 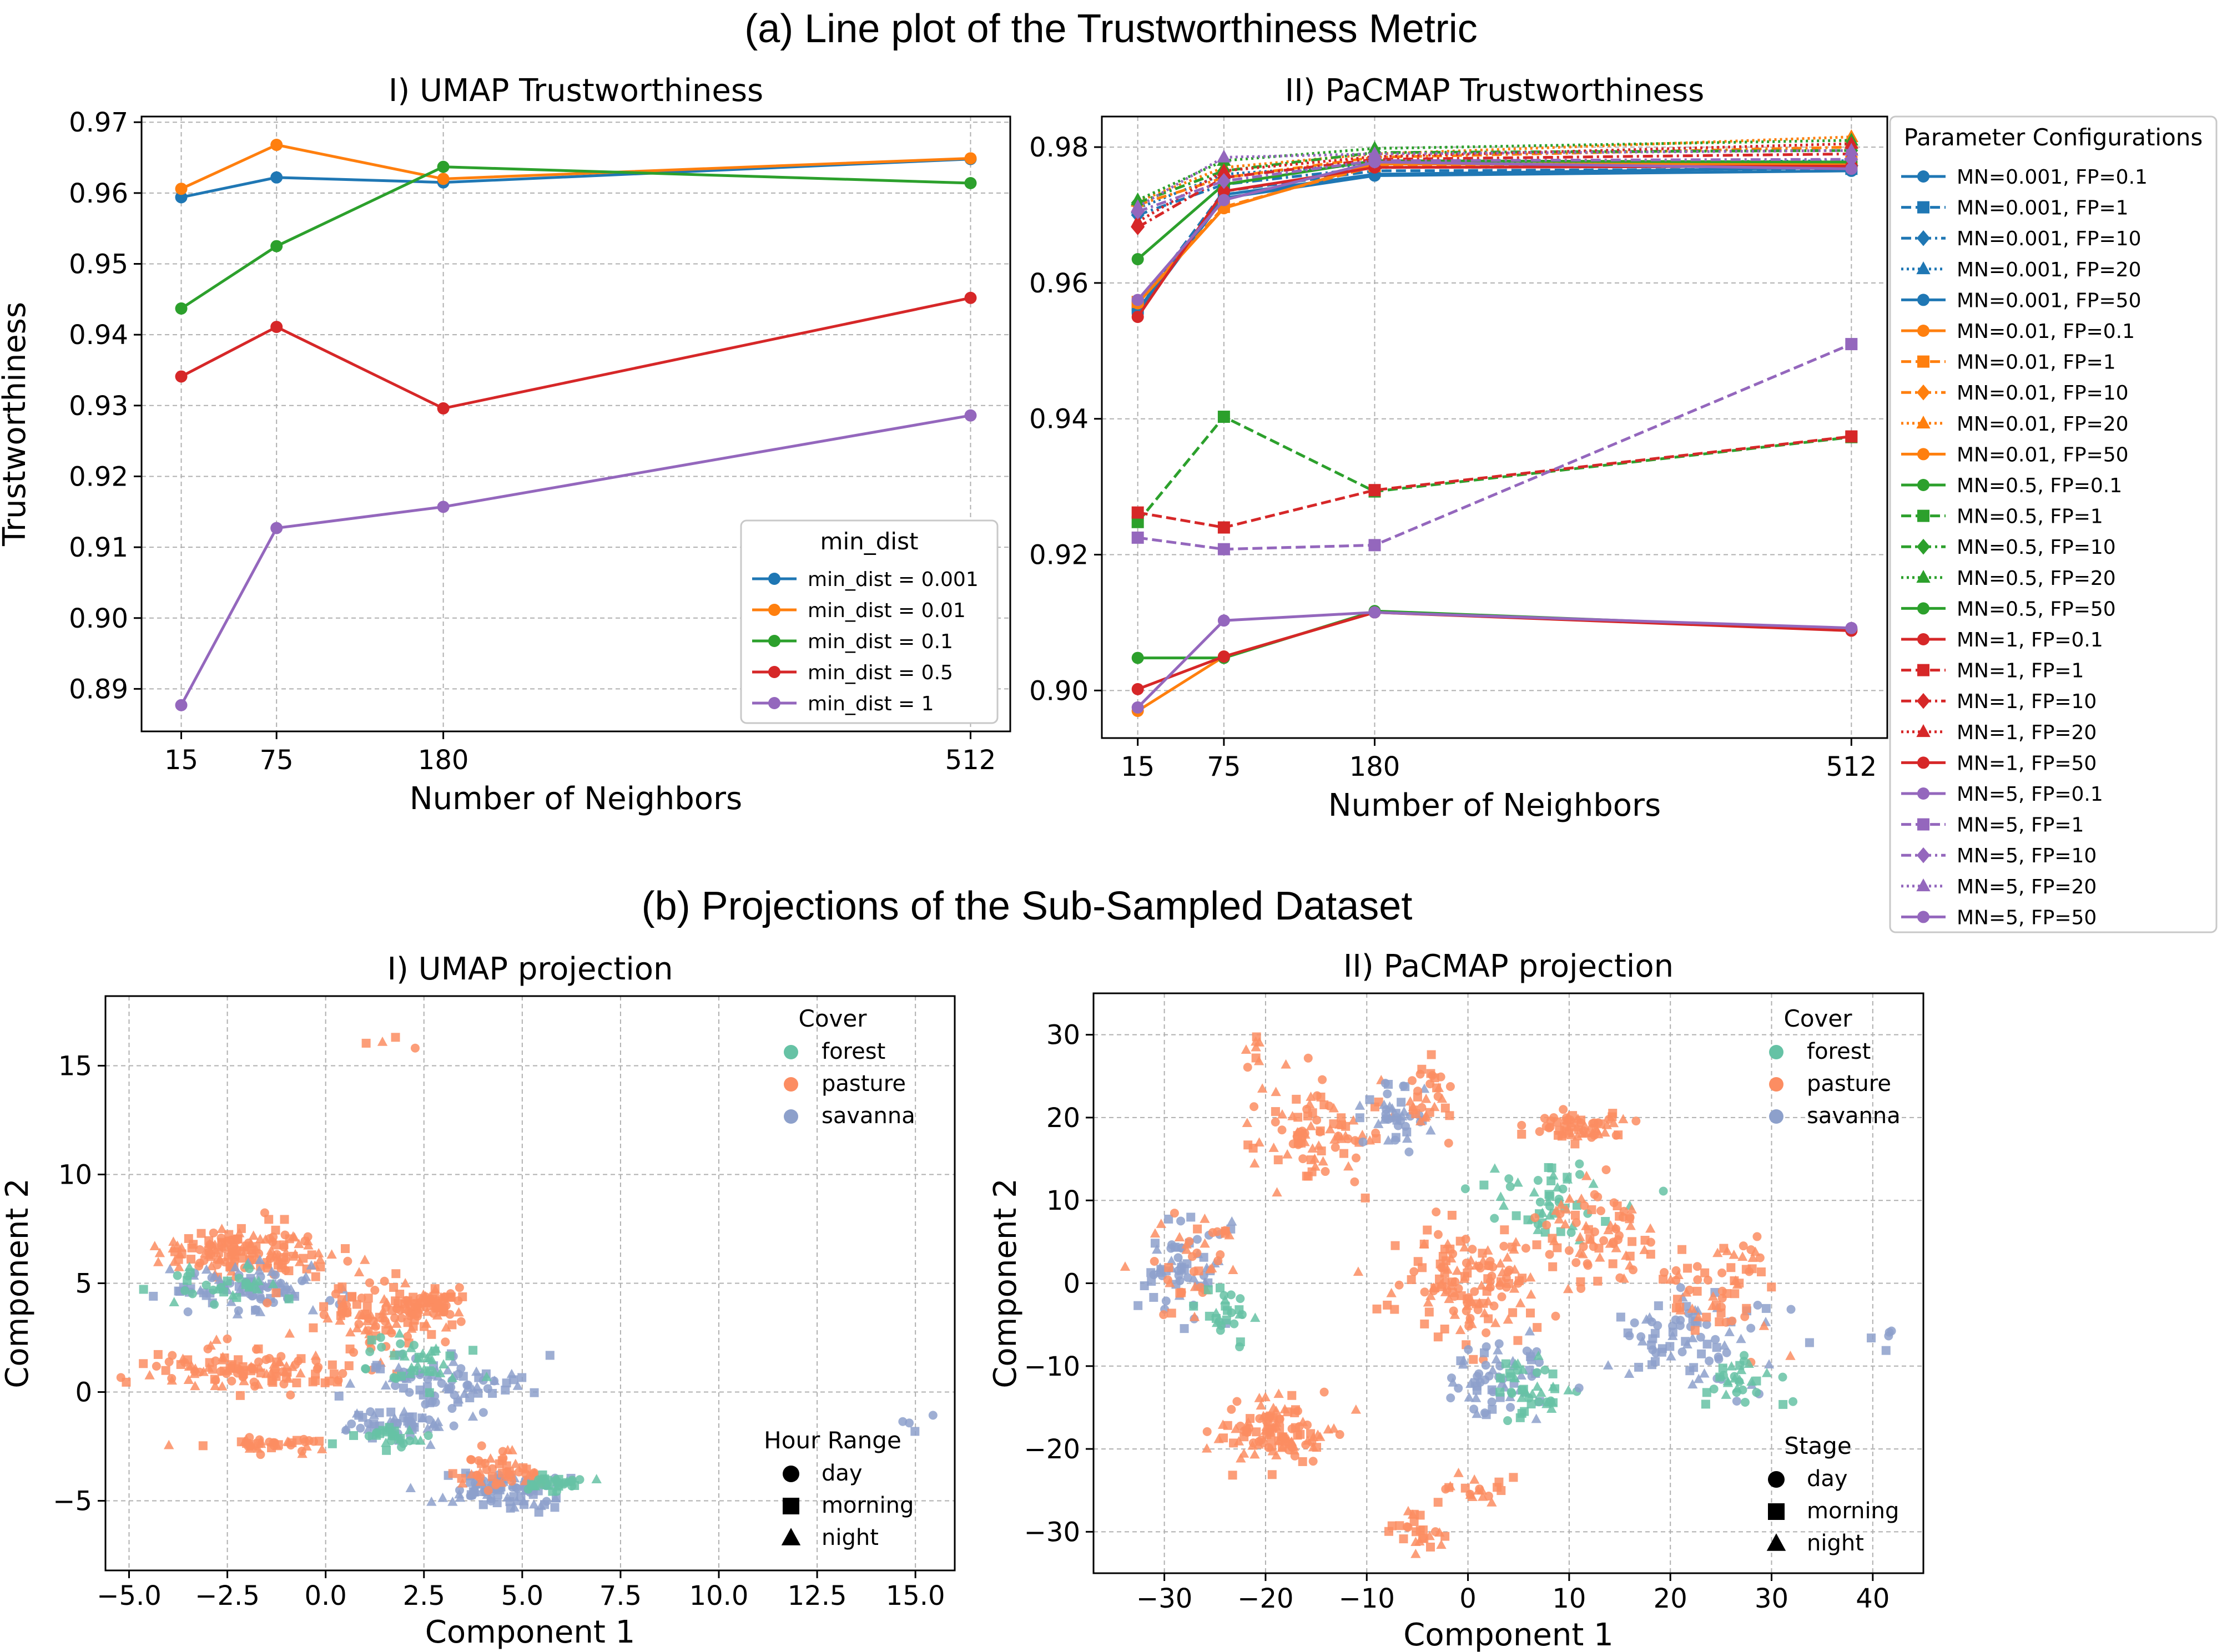 What do you see at coordinates (1063, 1035) in the screenshot?
I see `y-tick-label: 30` at bounding box center [1063, 1035].